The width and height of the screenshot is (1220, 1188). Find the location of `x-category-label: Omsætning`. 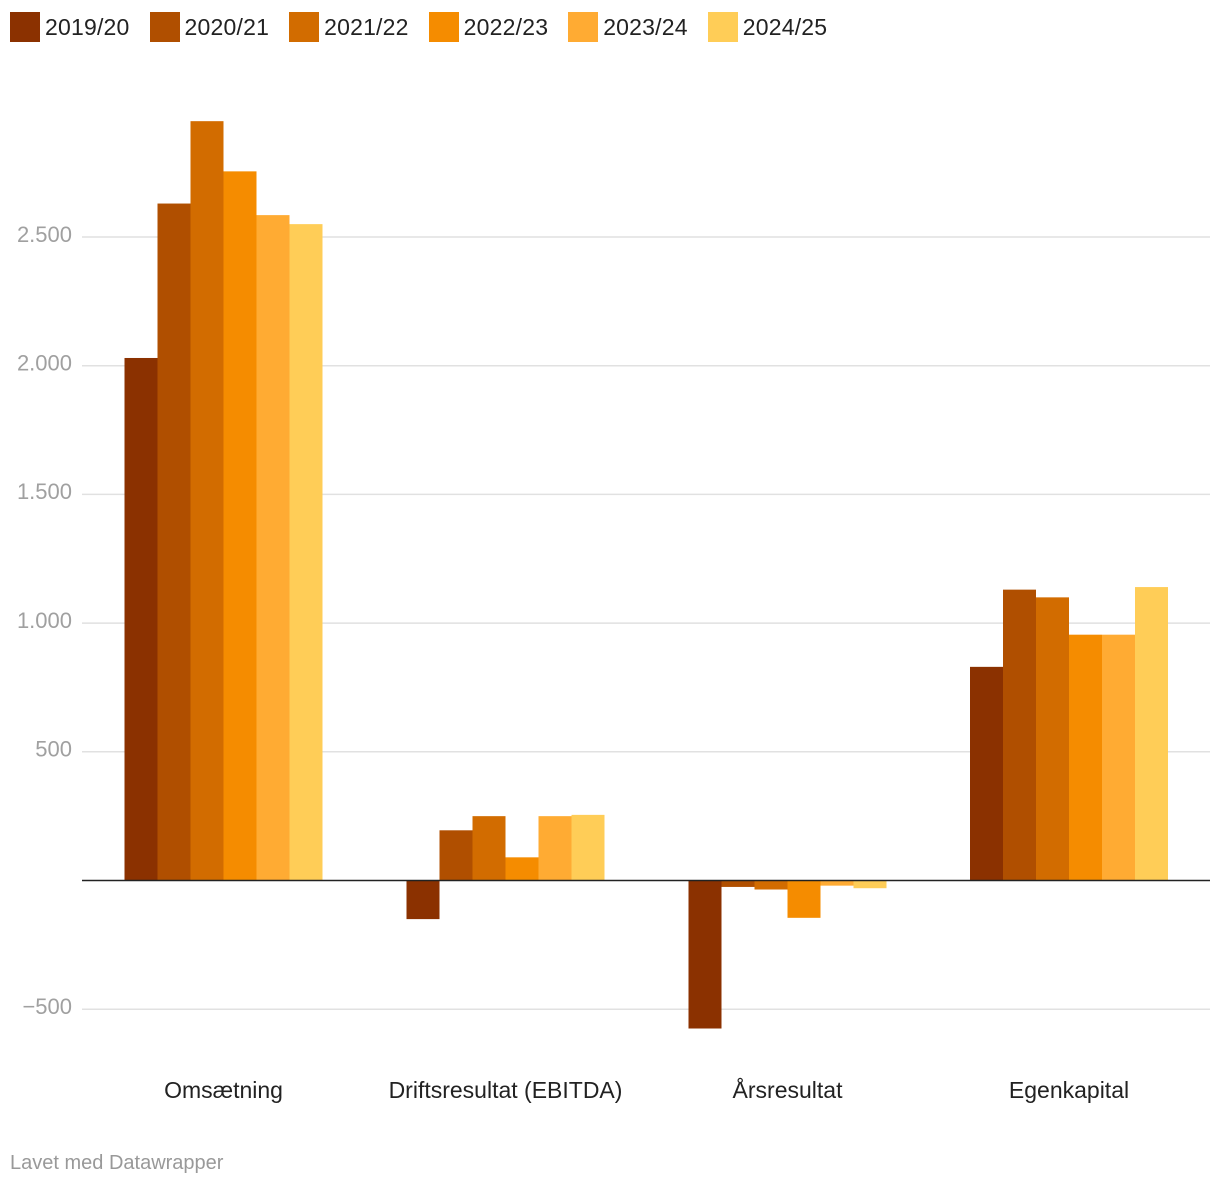

x-category-label: Omsætning is located at coordinates (223, 1090).